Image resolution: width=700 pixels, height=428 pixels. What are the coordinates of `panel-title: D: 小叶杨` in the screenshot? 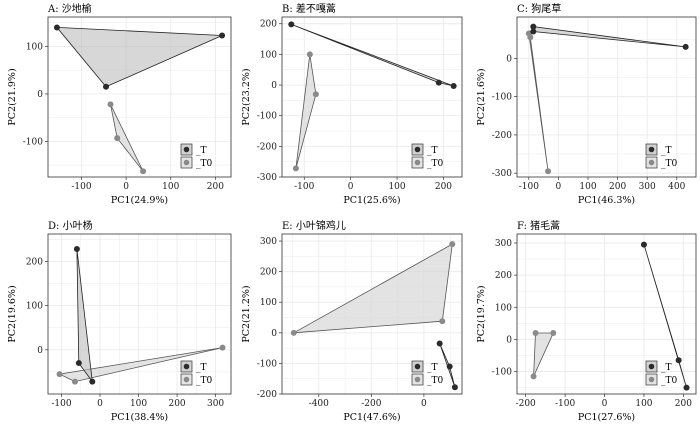 It's located at (70, 225).